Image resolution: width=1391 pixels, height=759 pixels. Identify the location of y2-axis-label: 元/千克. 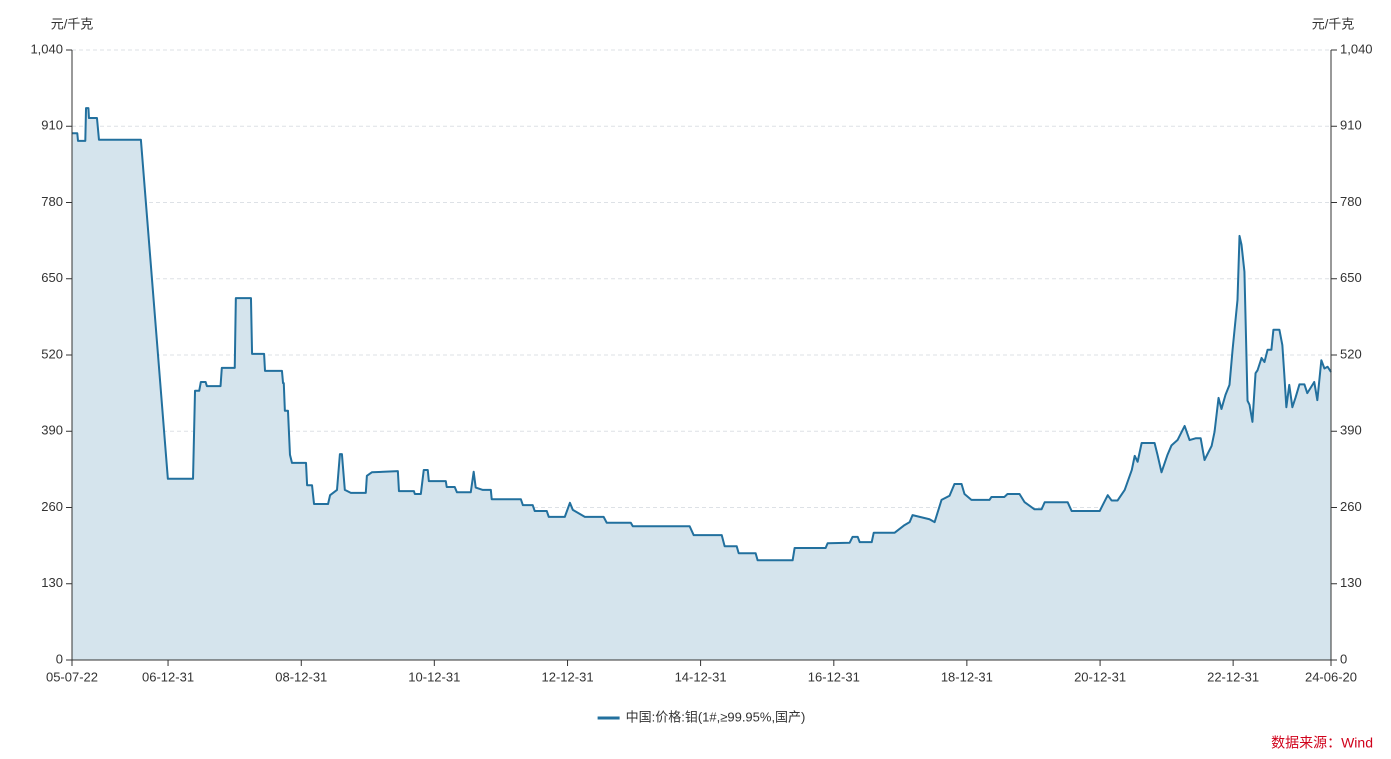
(1333, 23).